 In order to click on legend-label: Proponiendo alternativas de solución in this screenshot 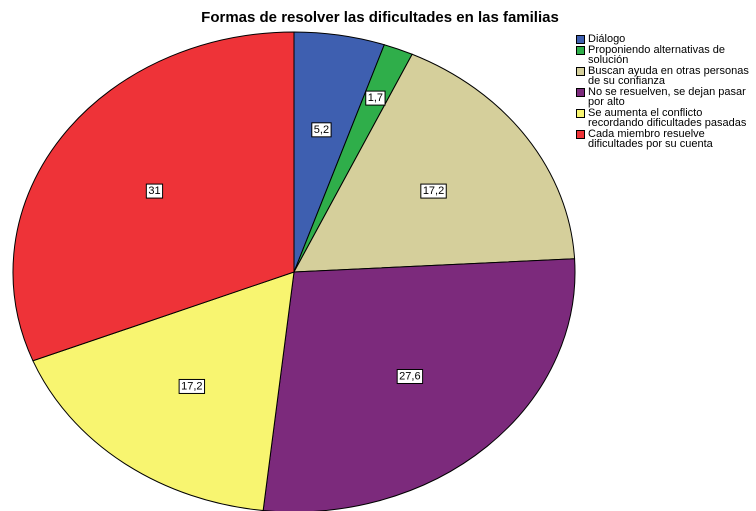, I will do `click(656, 55)`.